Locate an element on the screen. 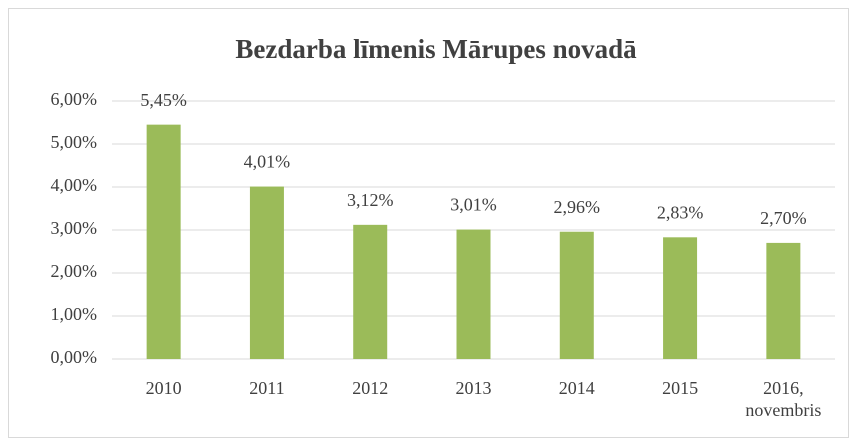  data-label: 3,01% is located at coordinates (473, 205).